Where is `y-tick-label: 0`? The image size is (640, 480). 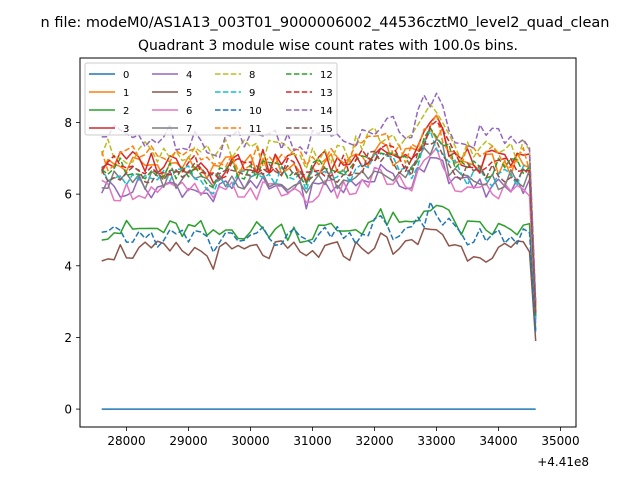
y-tick-label: 0 is located at coordinates (68, 410).